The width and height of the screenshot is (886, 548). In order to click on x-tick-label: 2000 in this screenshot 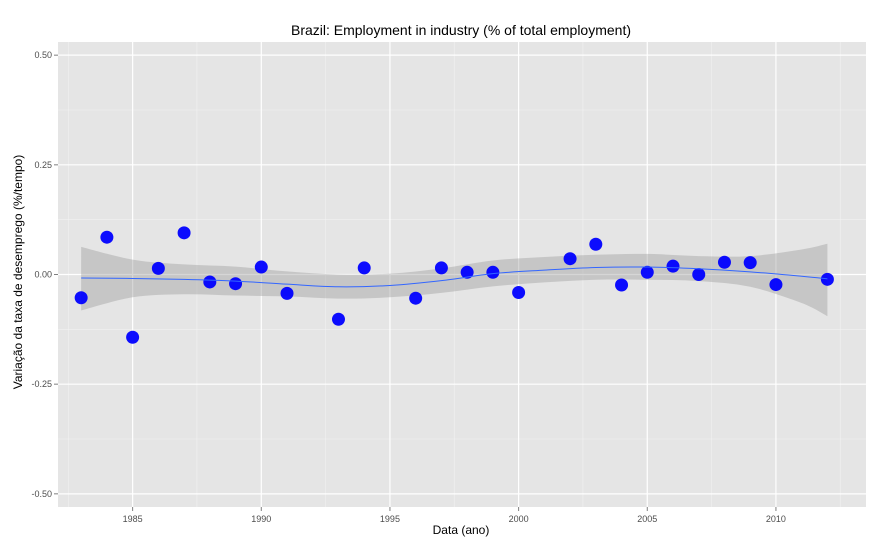, I will do `click(519, 519)`.